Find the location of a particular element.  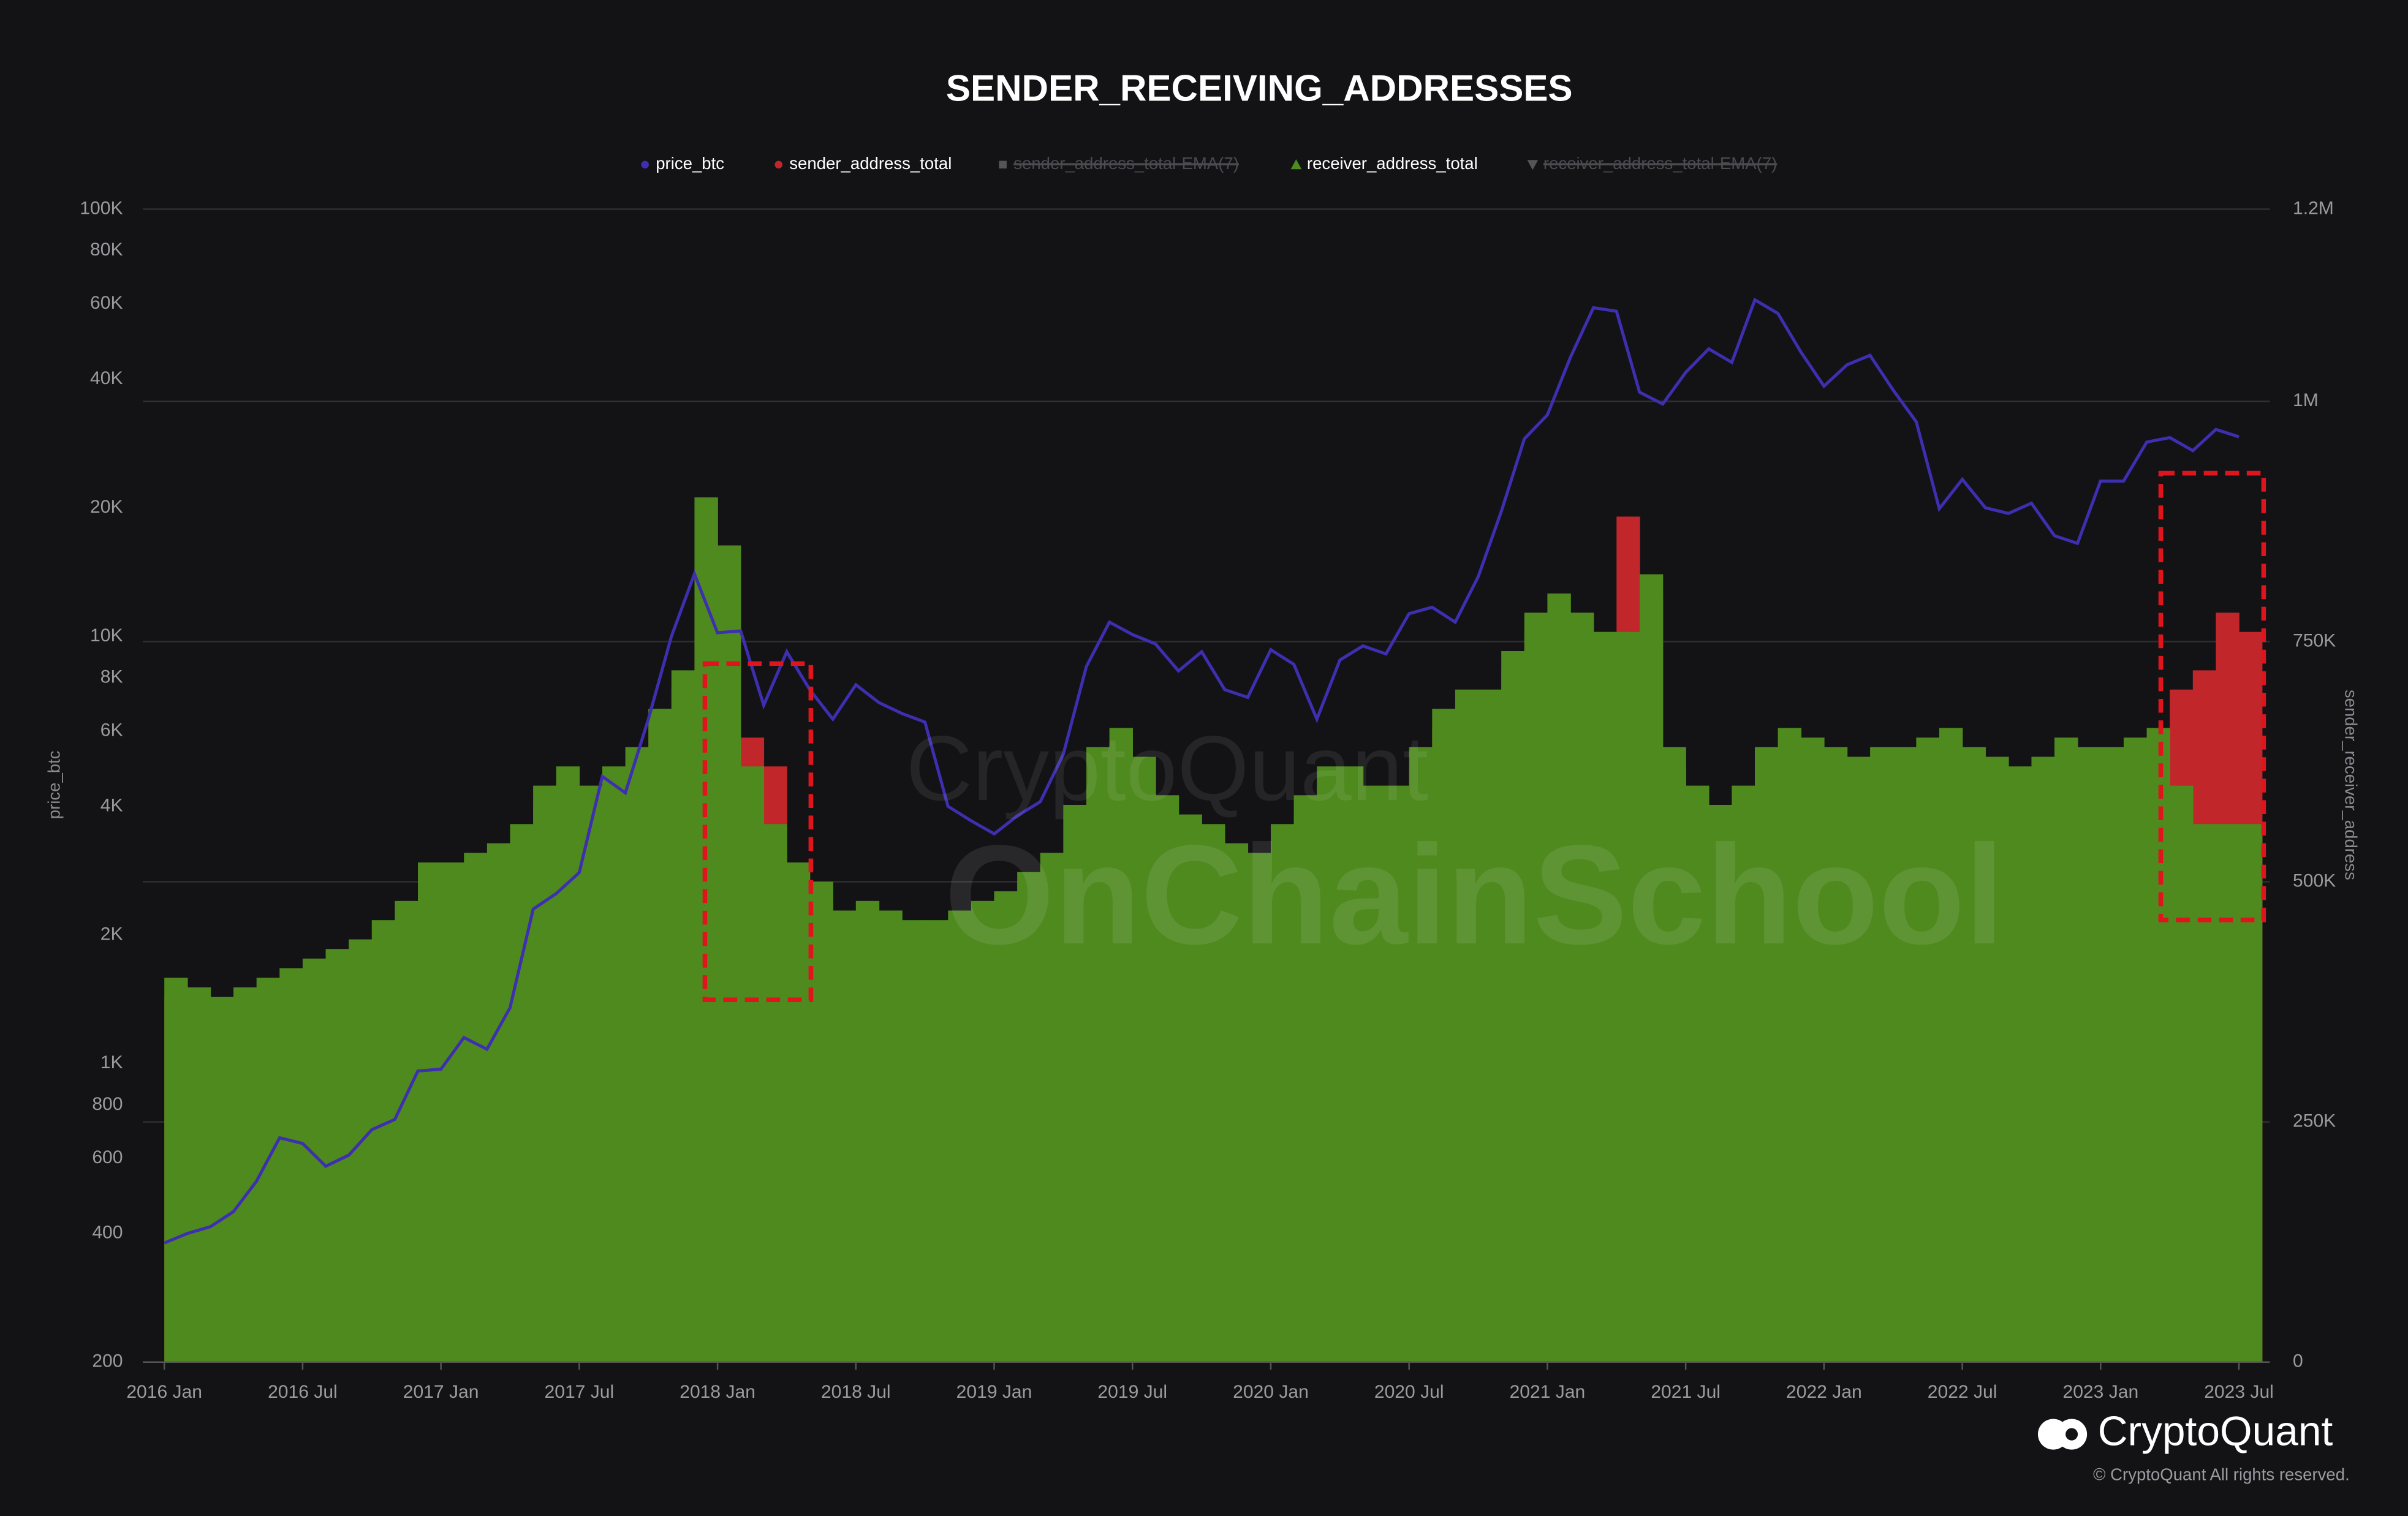

logo-icon is located at coordinates (2071, 1434).